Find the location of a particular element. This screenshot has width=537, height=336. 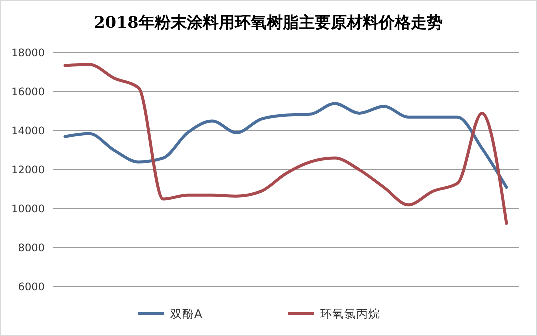

y-tick-label: 12000 is located at coordinates (28, 170).